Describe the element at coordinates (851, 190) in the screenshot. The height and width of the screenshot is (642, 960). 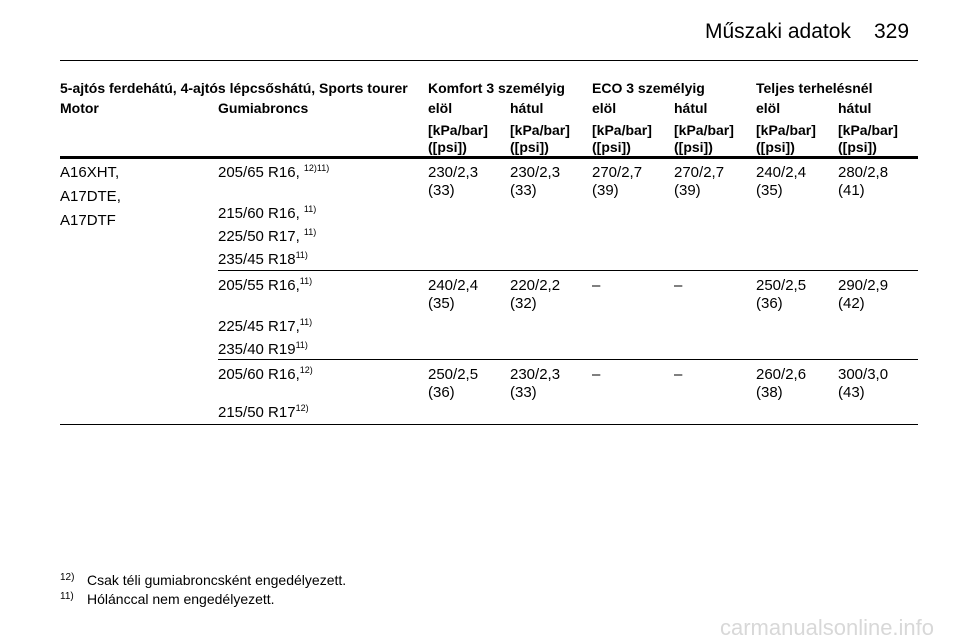
I see `pressure: (41)` at that location.